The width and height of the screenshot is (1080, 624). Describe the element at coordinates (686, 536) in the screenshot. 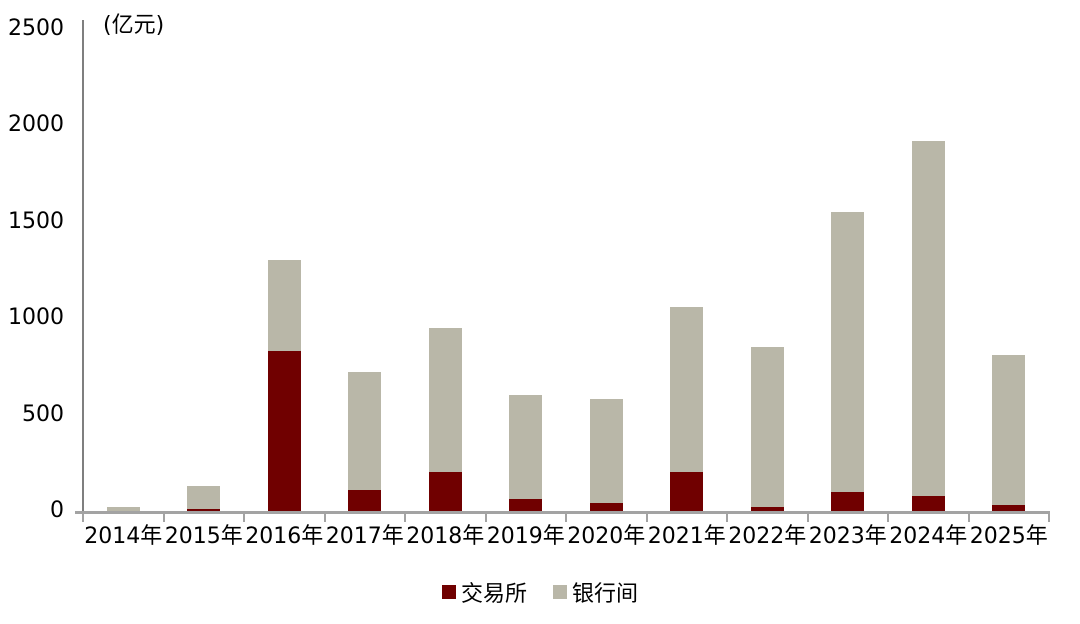

I see `x-tick-label: 2021年` at that location.